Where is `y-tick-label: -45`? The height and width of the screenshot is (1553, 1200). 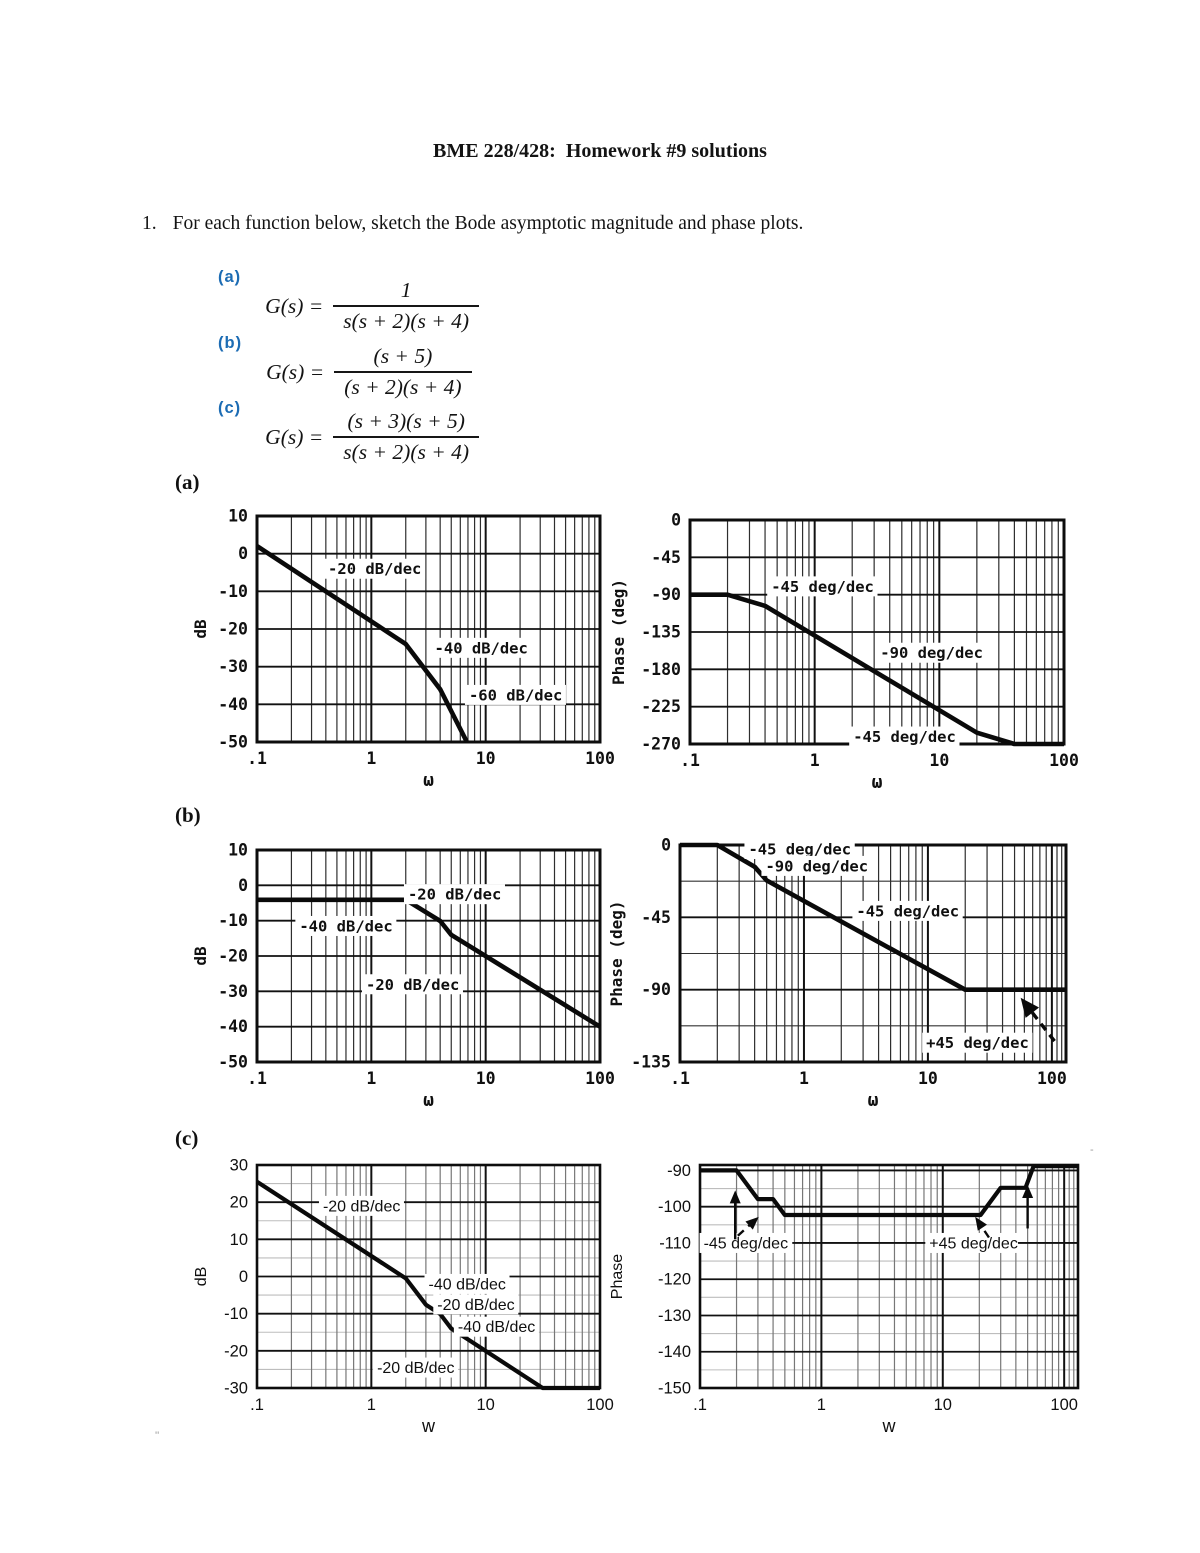
y-tick-label: -45 is located at coordinates (656, 917).